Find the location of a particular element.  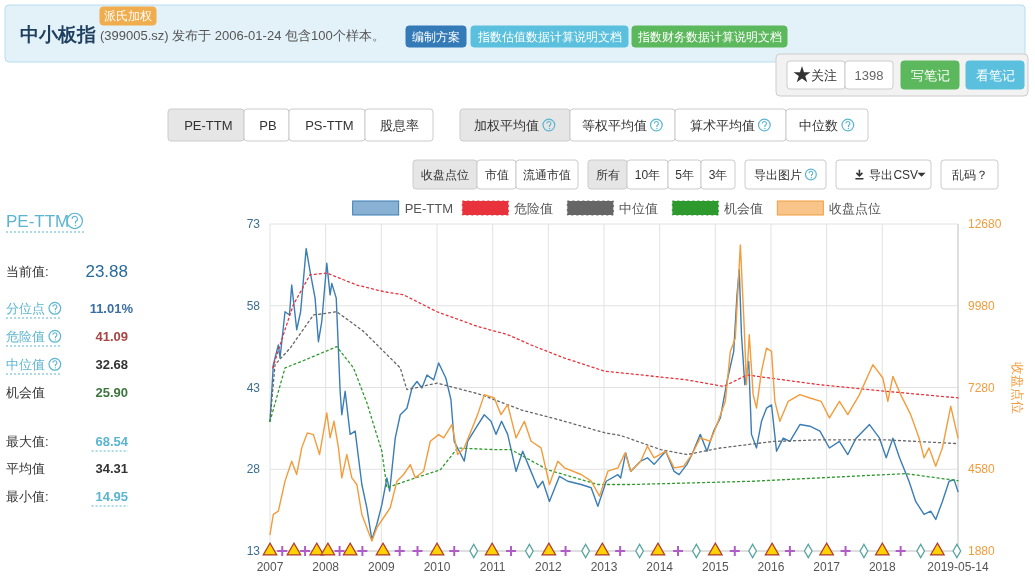

text: 市值 is located at coordinates (496, 174).